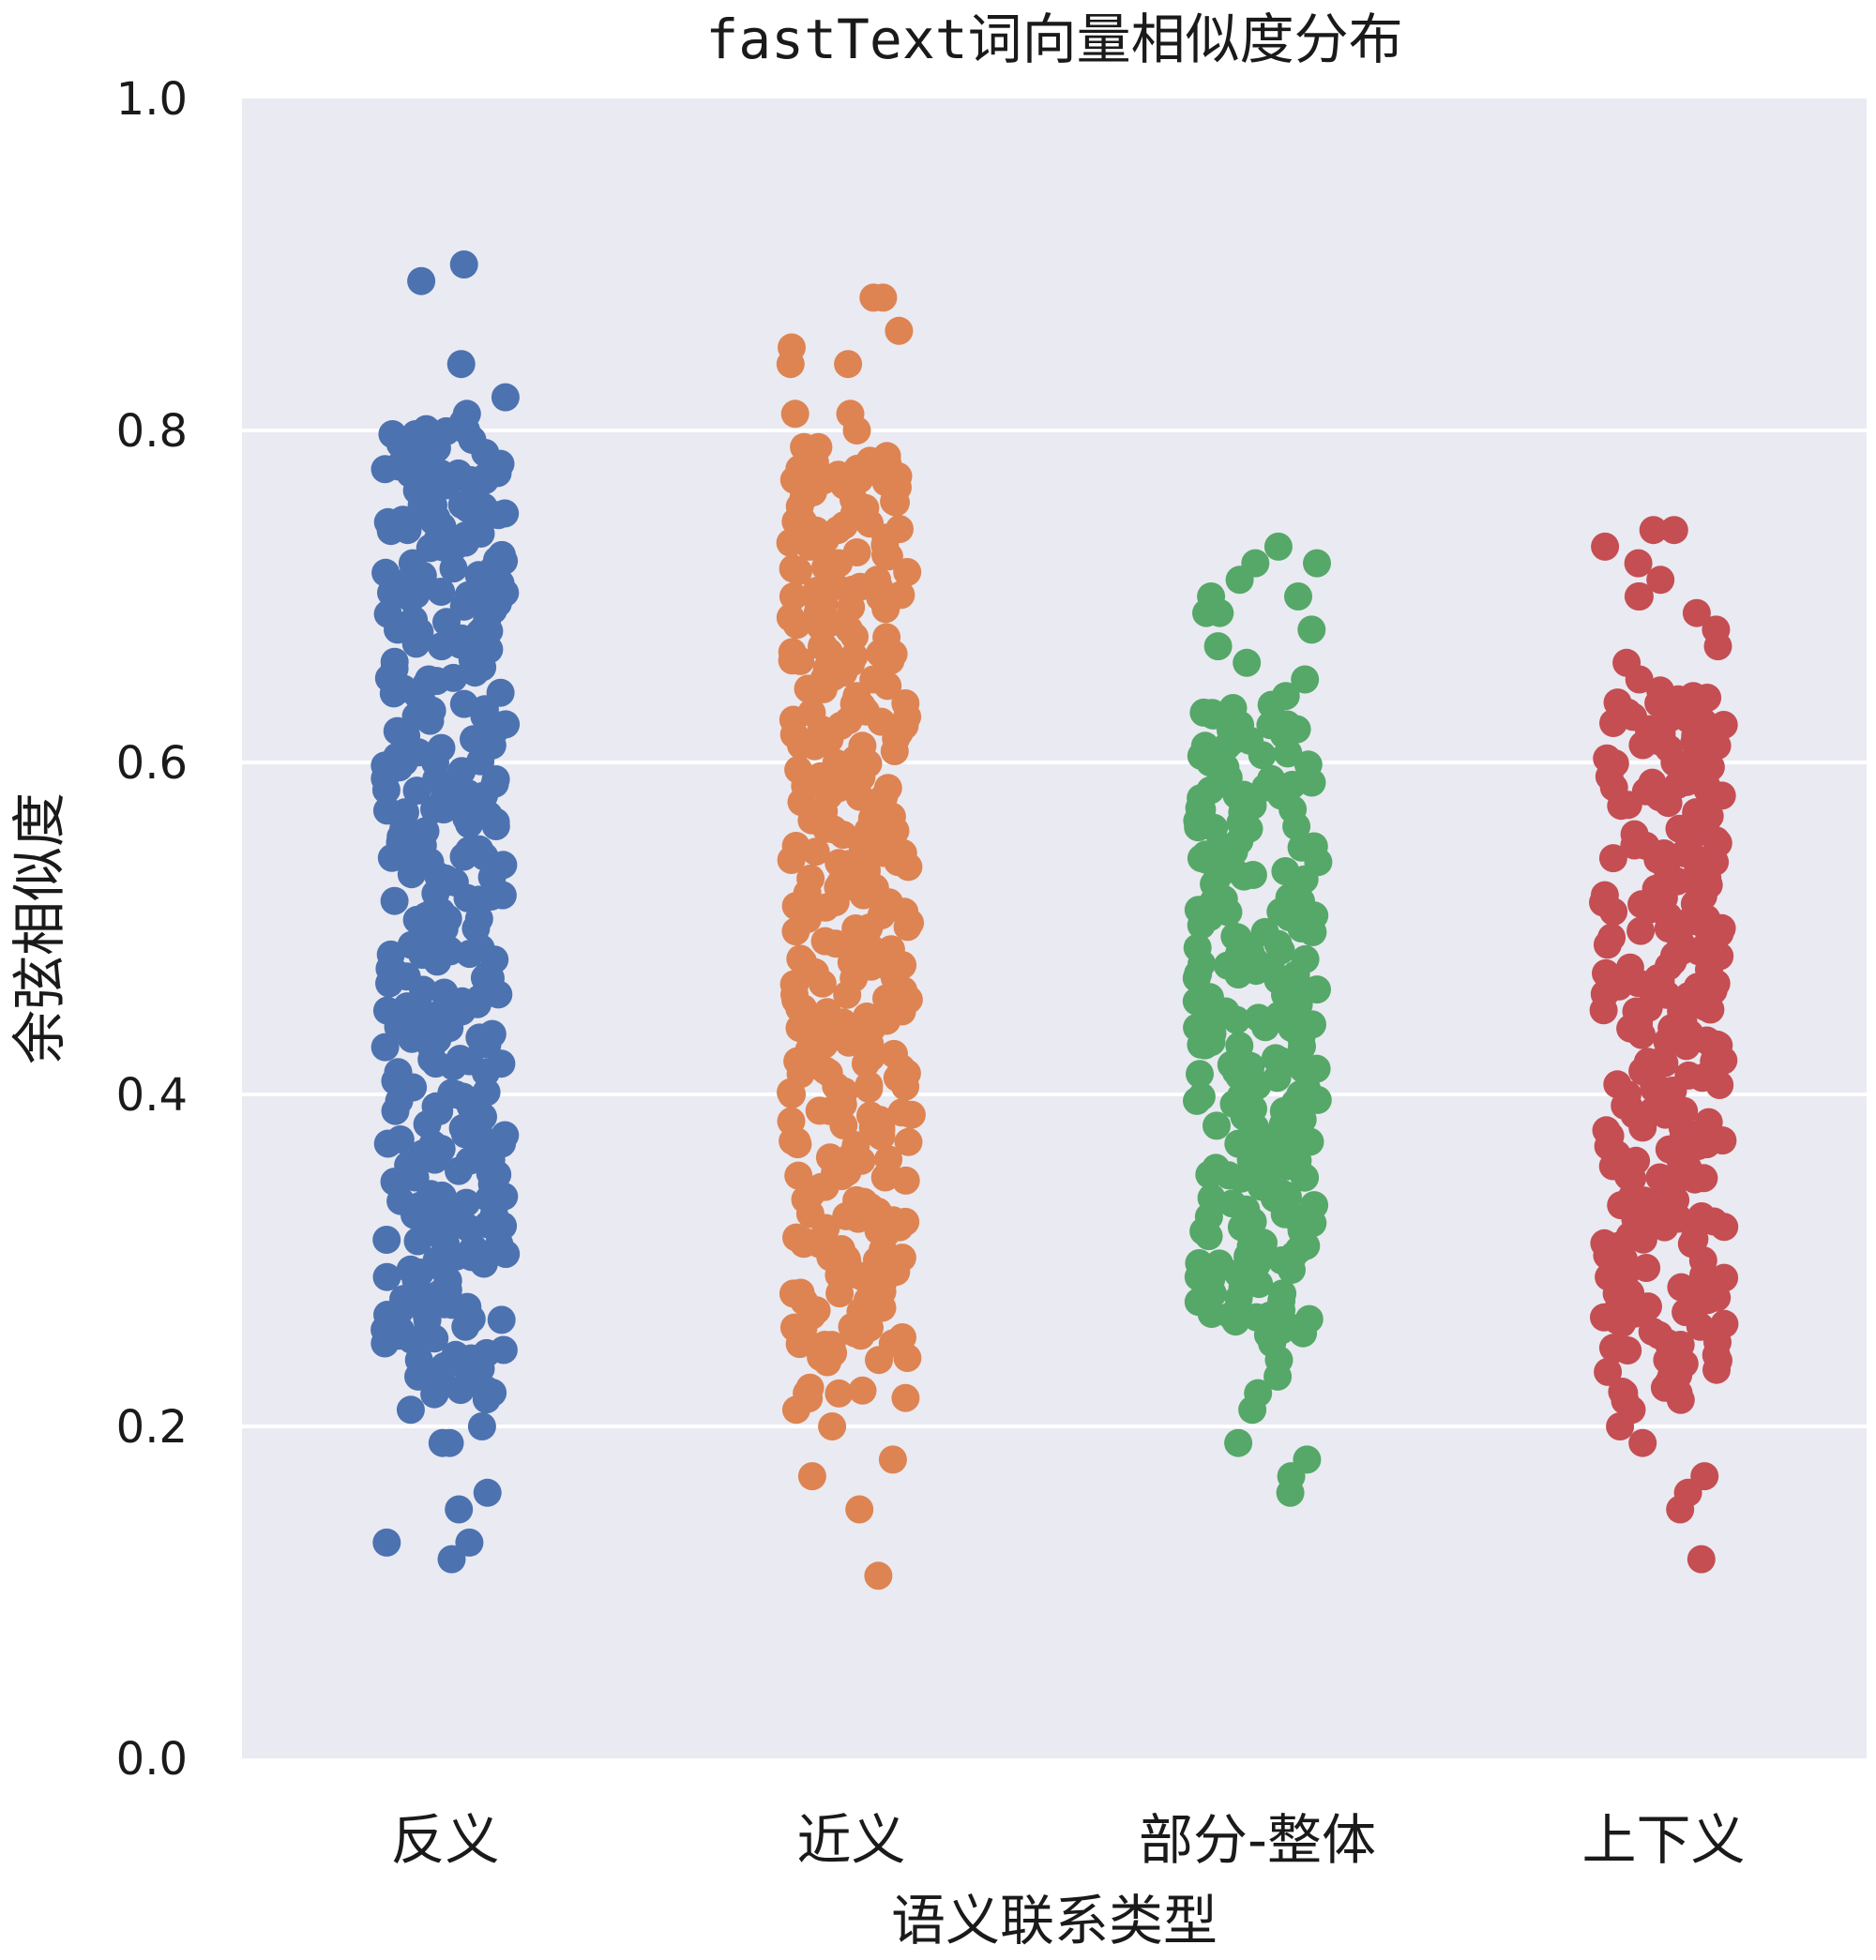 The image size is (1876, 1960). What do you see at coordinates (1067, 1840) in the screenshot?
I see `x-tick-labels: 反义 近义 部分-整体 上下义` at bounding box center [1067, 1840].